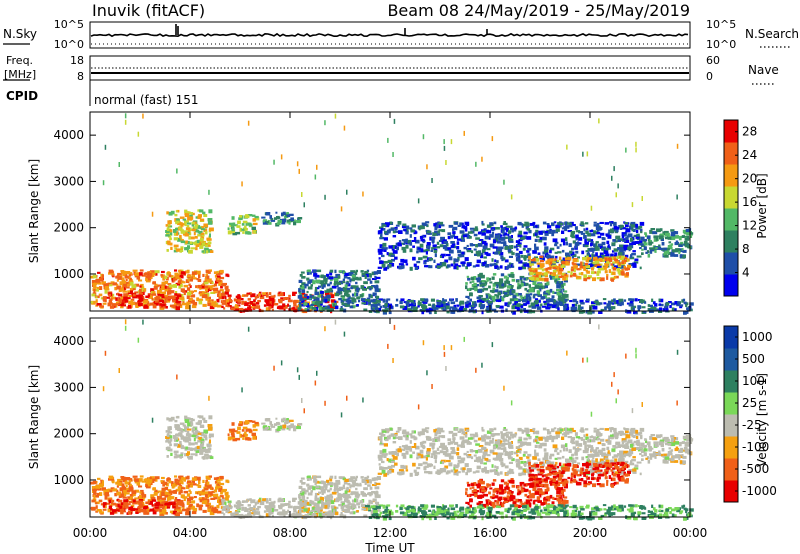 The height and width of the screenshot is (554, 800). Describe the element at coordinates (20, 34) in the screenshot. I see `nsky-label: N.Sky` at that location.